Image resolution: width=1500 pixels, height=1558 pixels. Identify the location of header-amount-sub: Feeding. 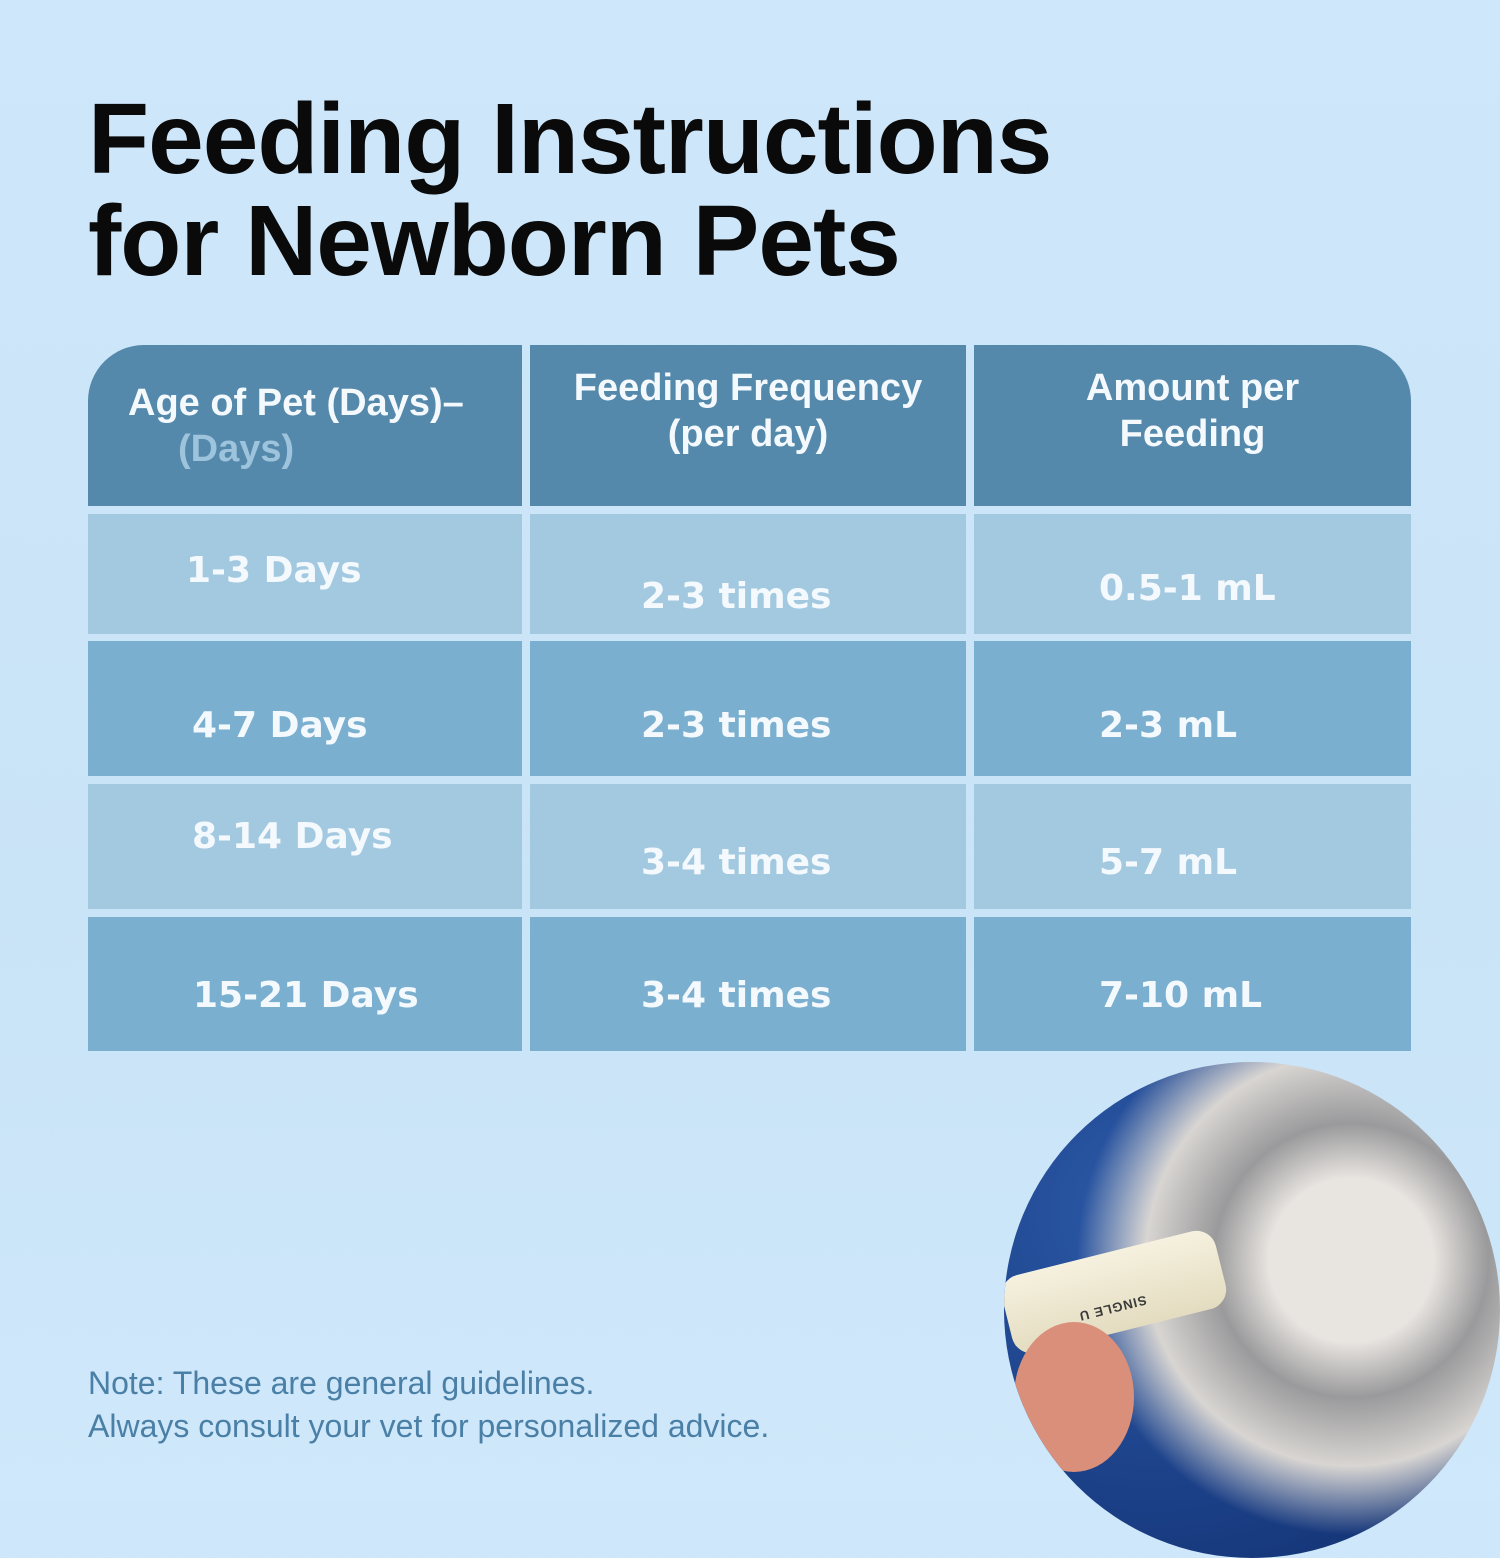
(1192, 433).